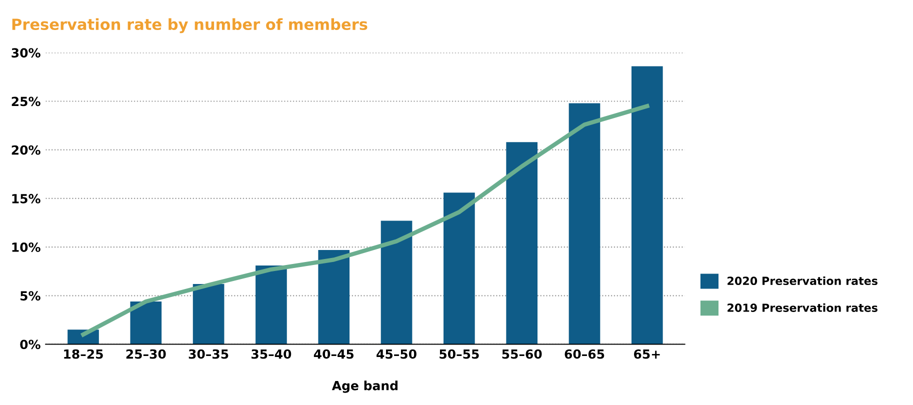 The image size is (913, 405). What do you see at coordinates (26, 247) in the screenshot?
I see `y-tick-label: 10%` at bounding box center [26, 247].